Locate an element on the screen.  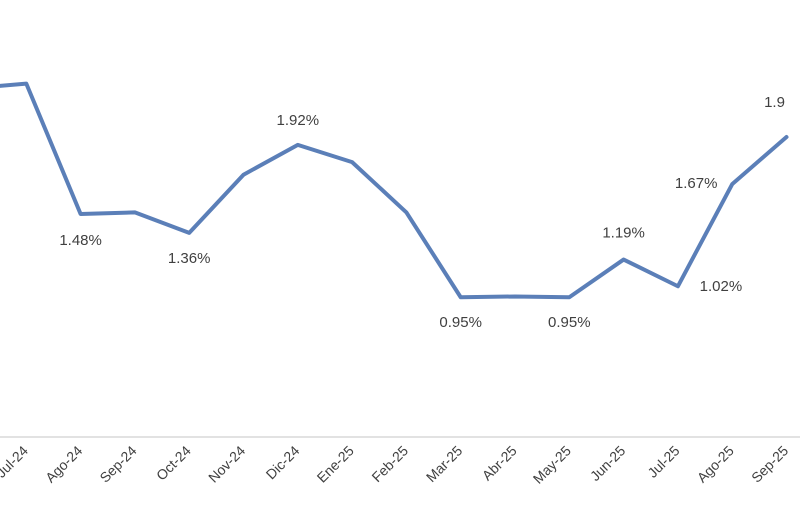
x-tick-label: Mar-25 is located at coordinates (444, 463).